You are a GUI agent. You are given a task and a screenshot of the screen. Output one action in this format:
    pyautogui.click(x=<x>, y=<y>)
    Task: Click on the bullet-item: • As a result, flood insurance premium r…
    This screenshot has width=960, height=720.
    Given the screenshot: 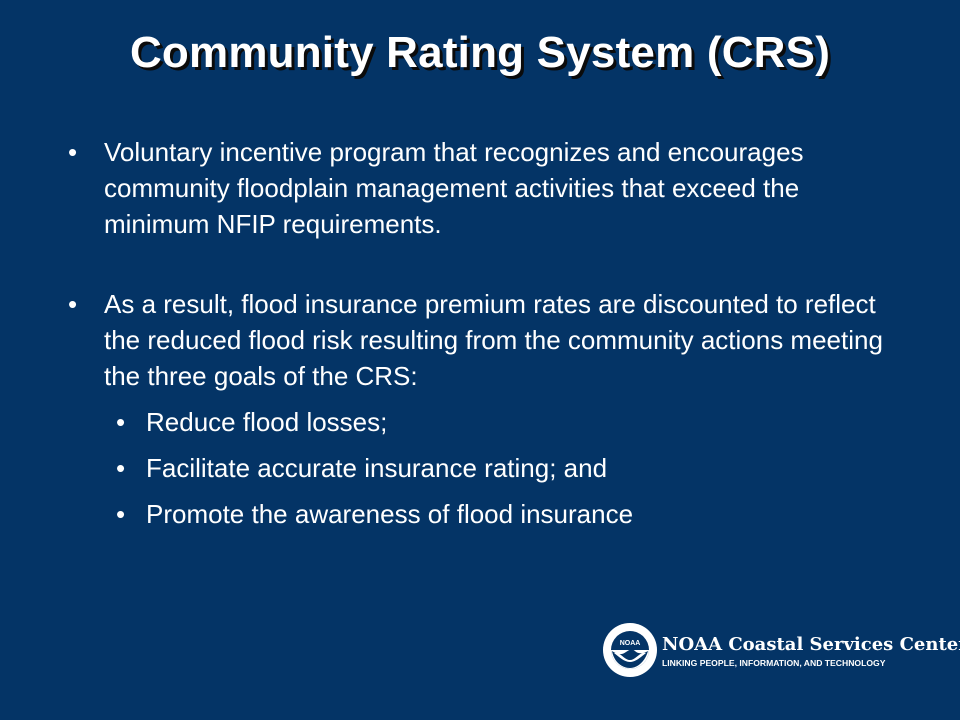 What is the action you would take?
    pyautogui.click(x=483, y=340)
    